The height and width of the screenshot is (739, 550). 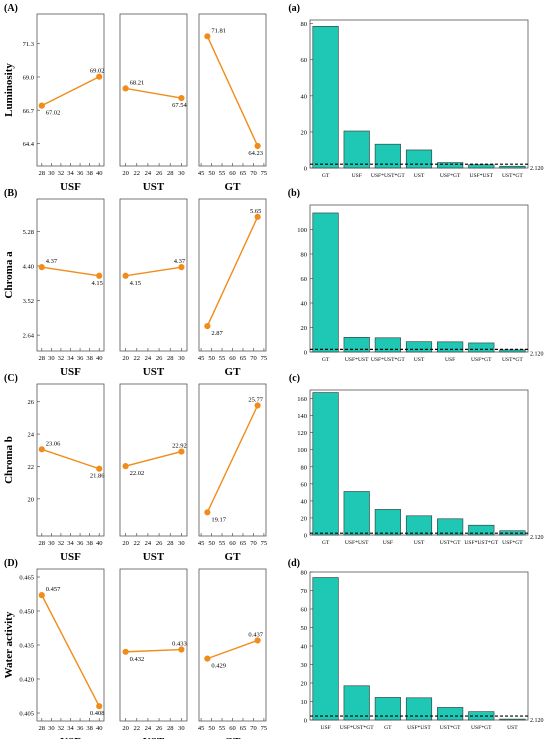 What do you see at coordinates (304, 684) in the screenshot?
I see `y-tick-label: 20` at bounding box center [304, 684].